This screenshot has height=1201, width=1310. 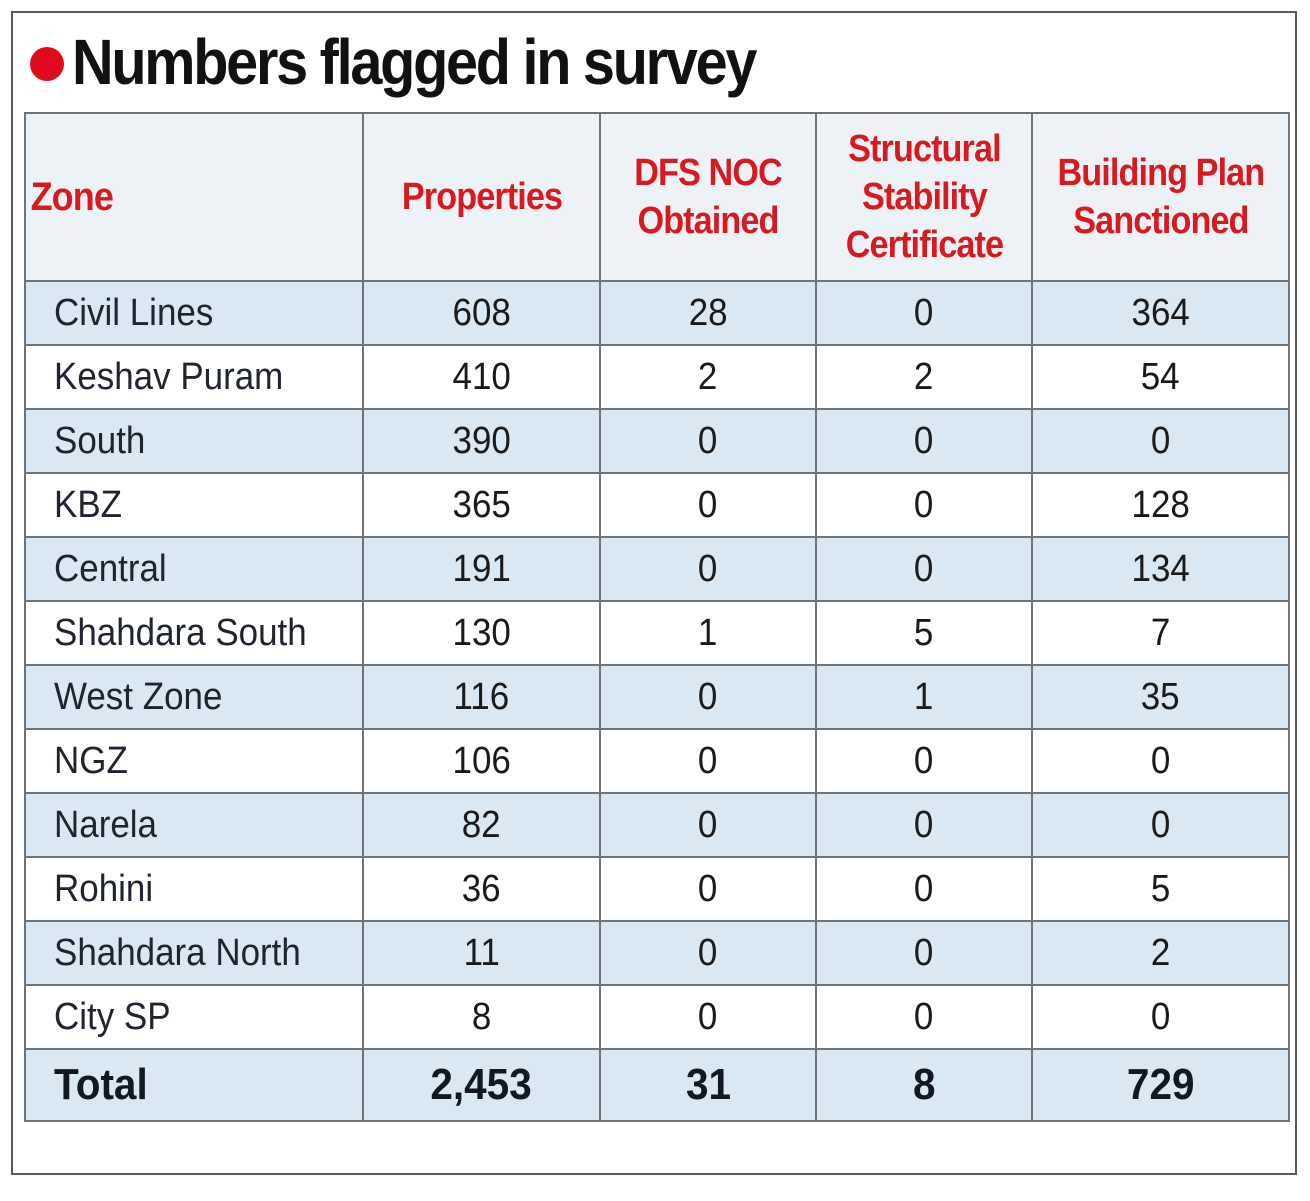 I want to click on structural-stability-cell: 5, so click(x=924, y=633).